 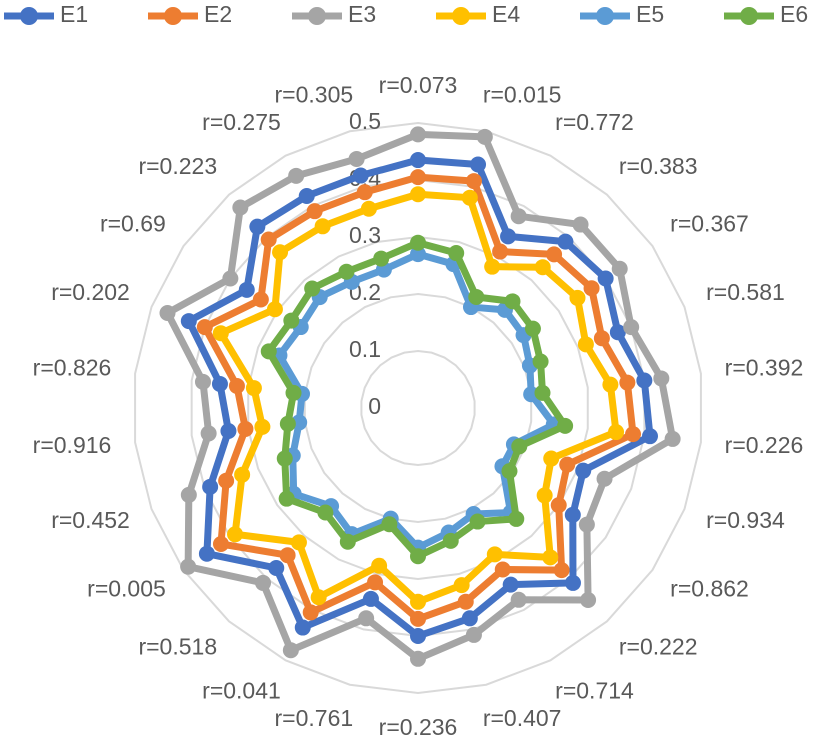 What do you see at coordinates (241, 690) in the screenshot?
I see `category-label: r=0.041` at bounding box center [241, 690].